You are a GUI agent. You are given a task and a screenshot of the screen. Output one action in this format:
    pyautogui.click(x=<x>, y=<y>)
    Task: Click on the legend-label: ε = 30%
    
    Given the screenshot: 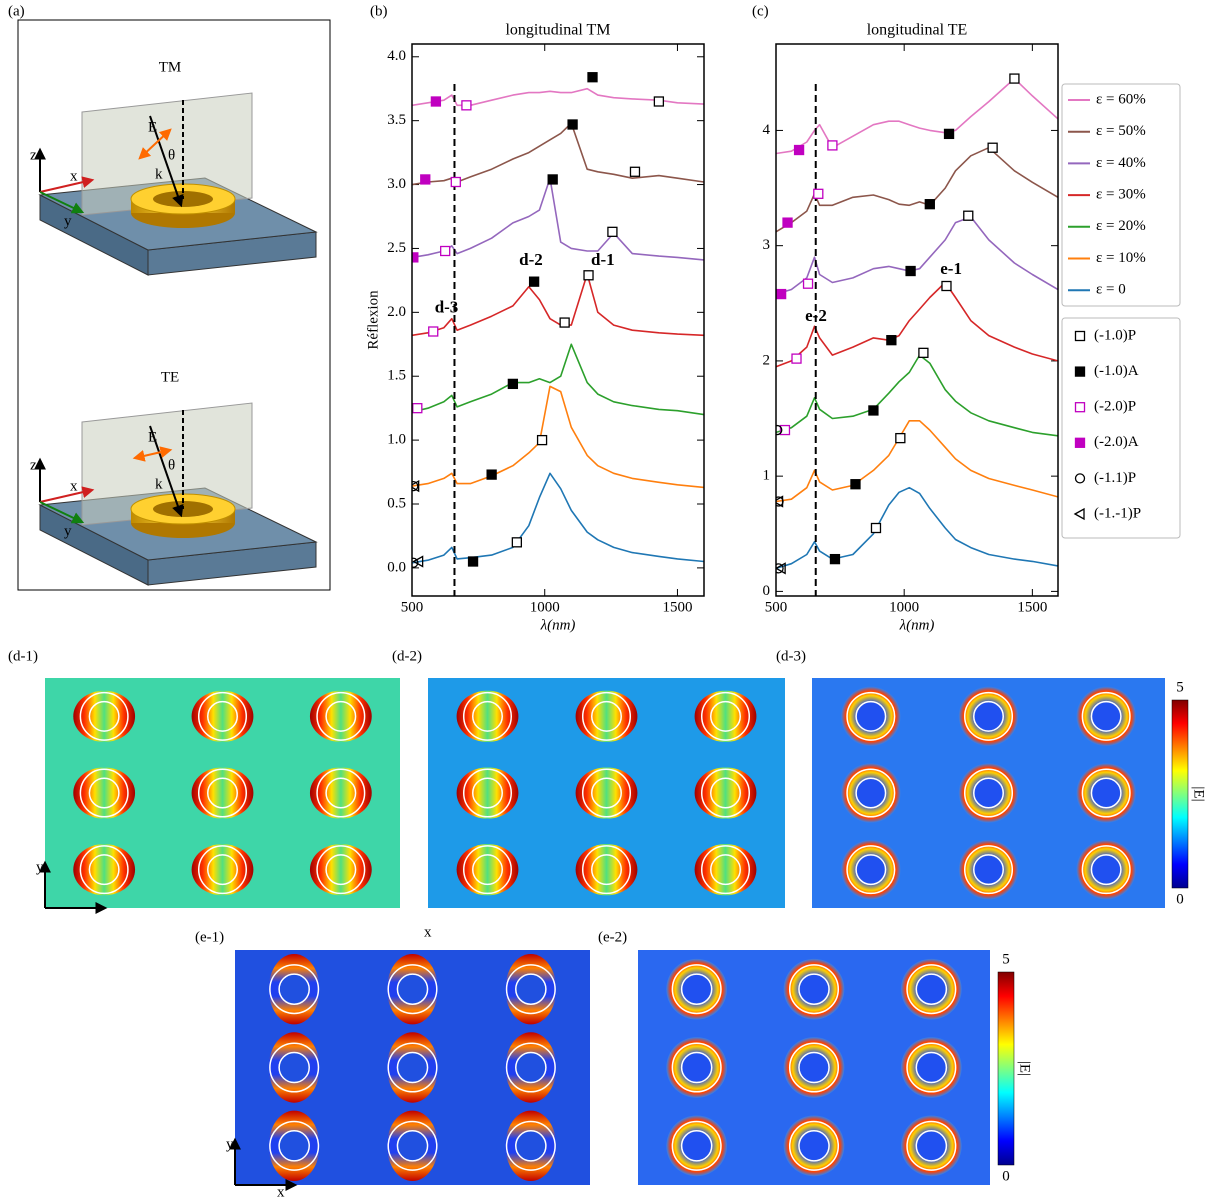 What is the action you would take?
    pyautogui.click(x=1121, y=195)
    